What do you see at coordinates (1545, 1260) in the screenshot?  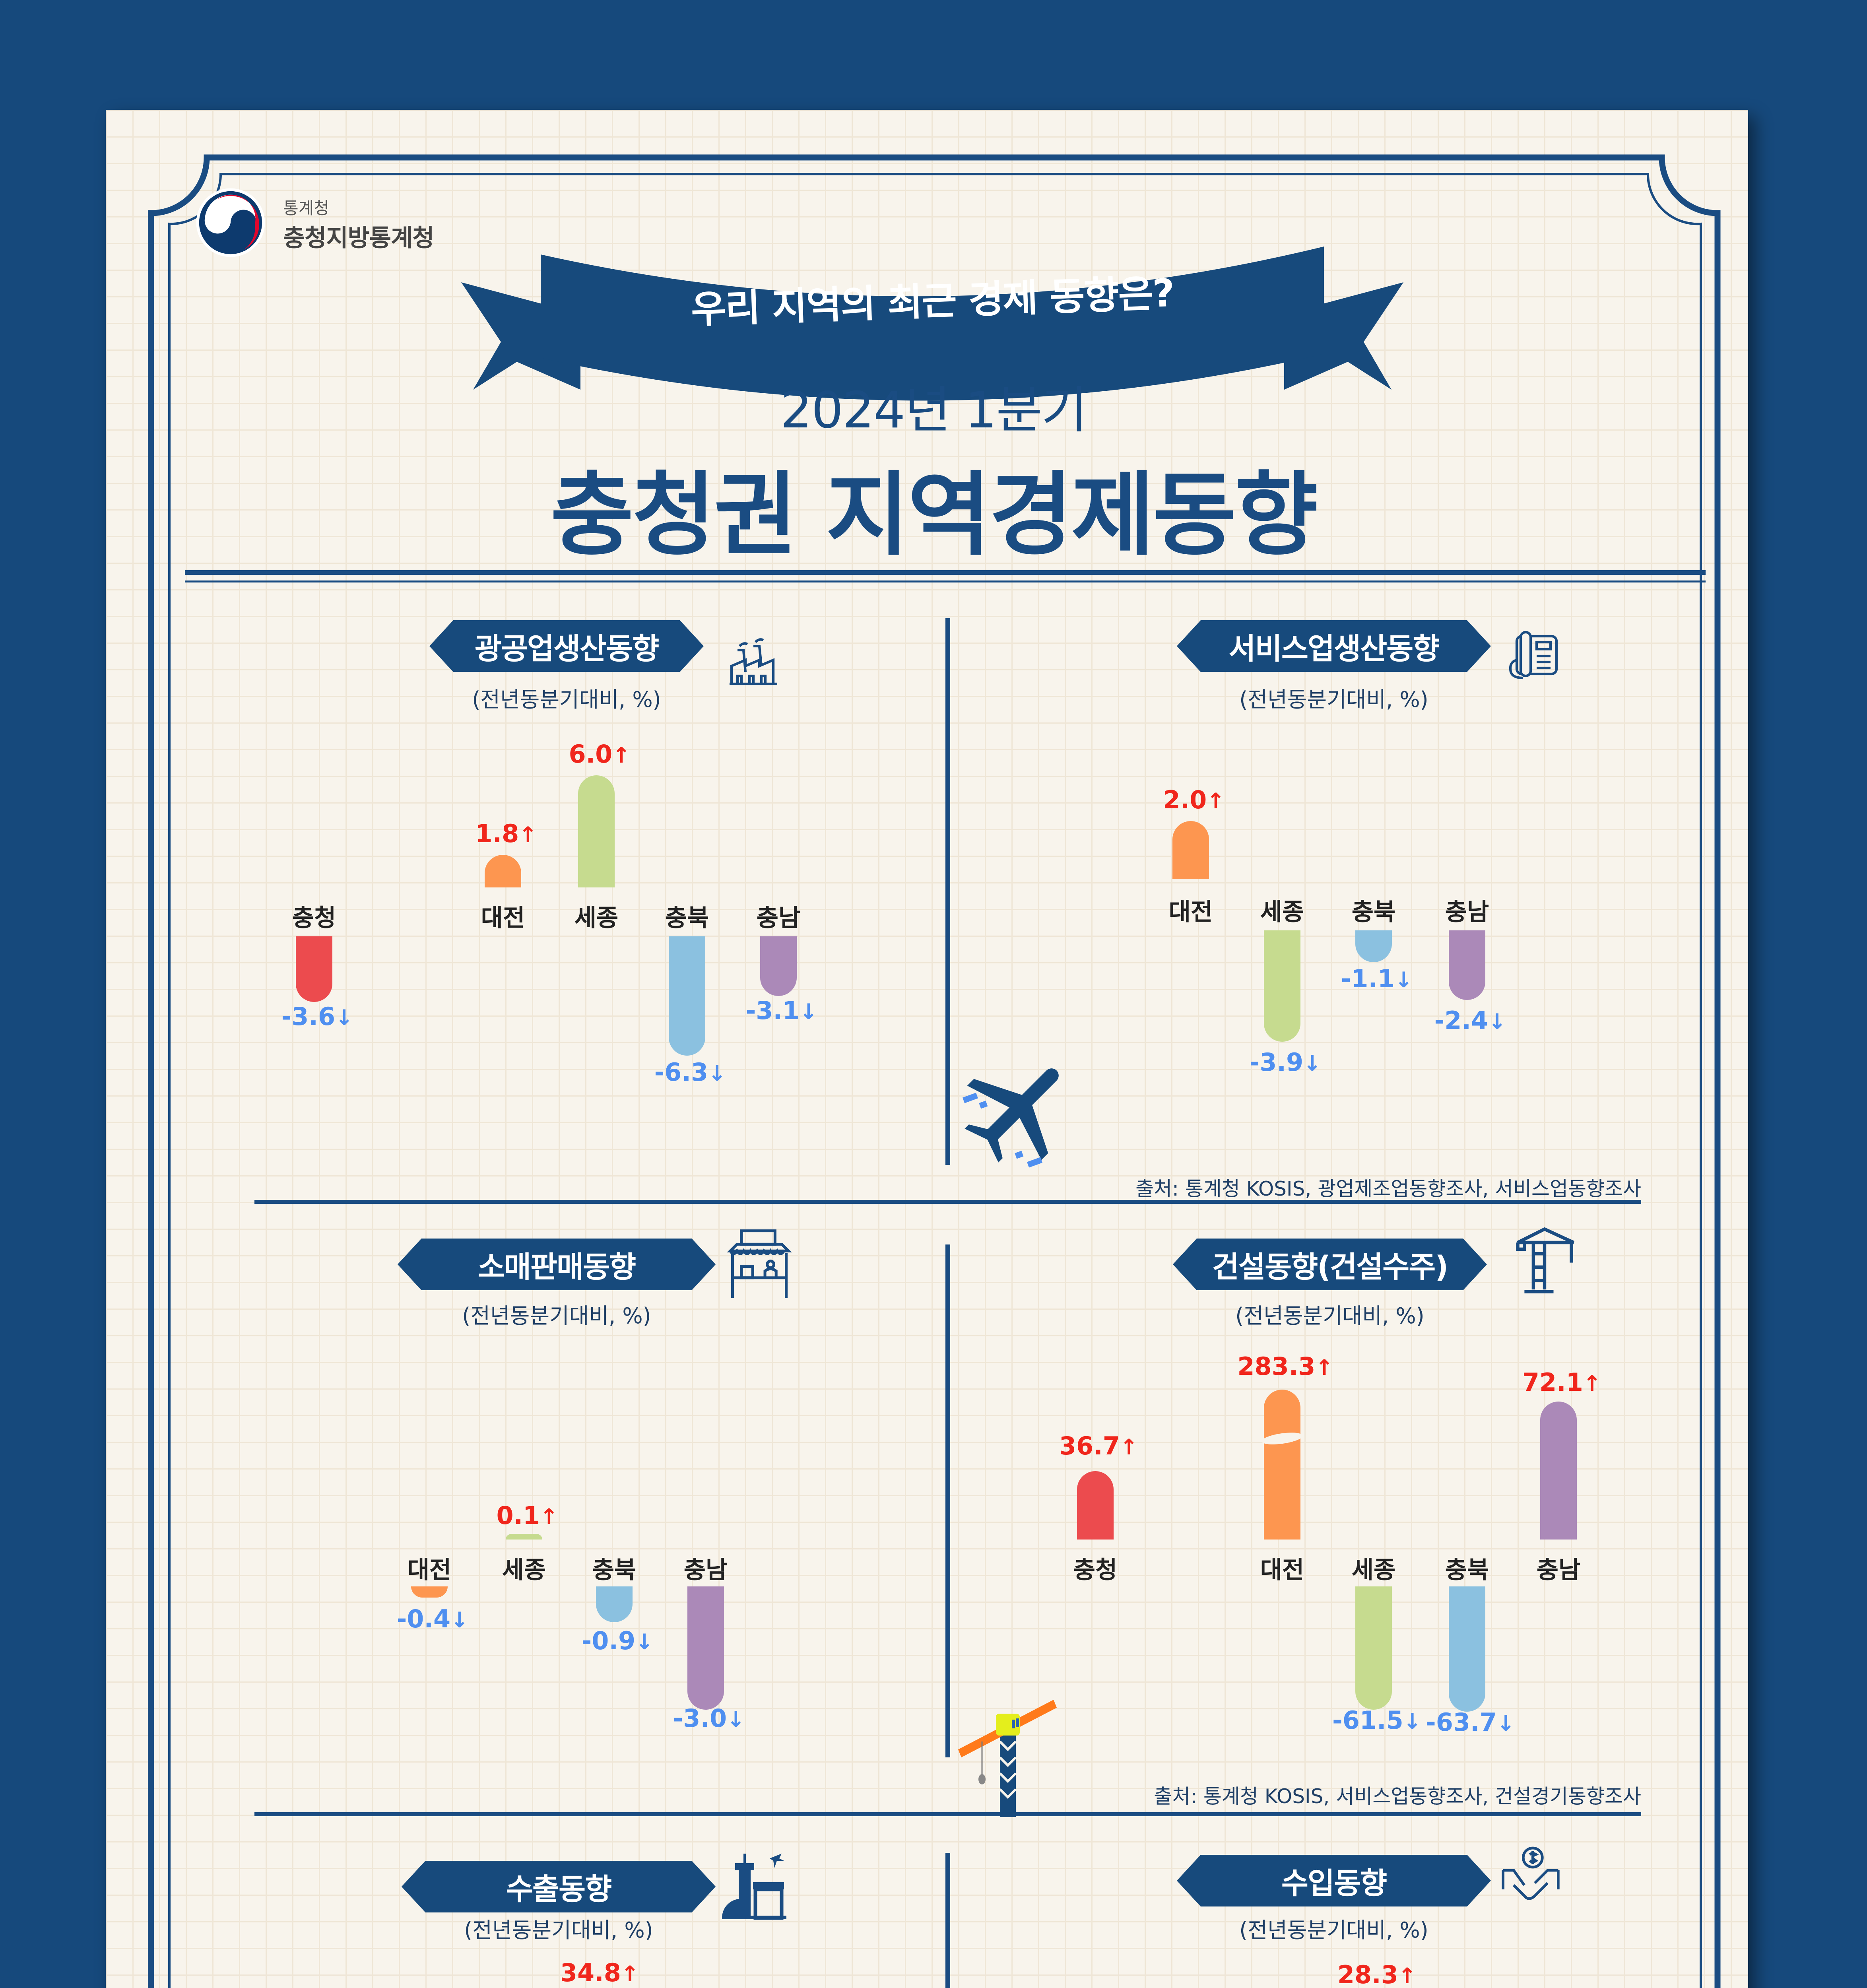 I see `crane-icon` at bounding box center [1545, 1260].